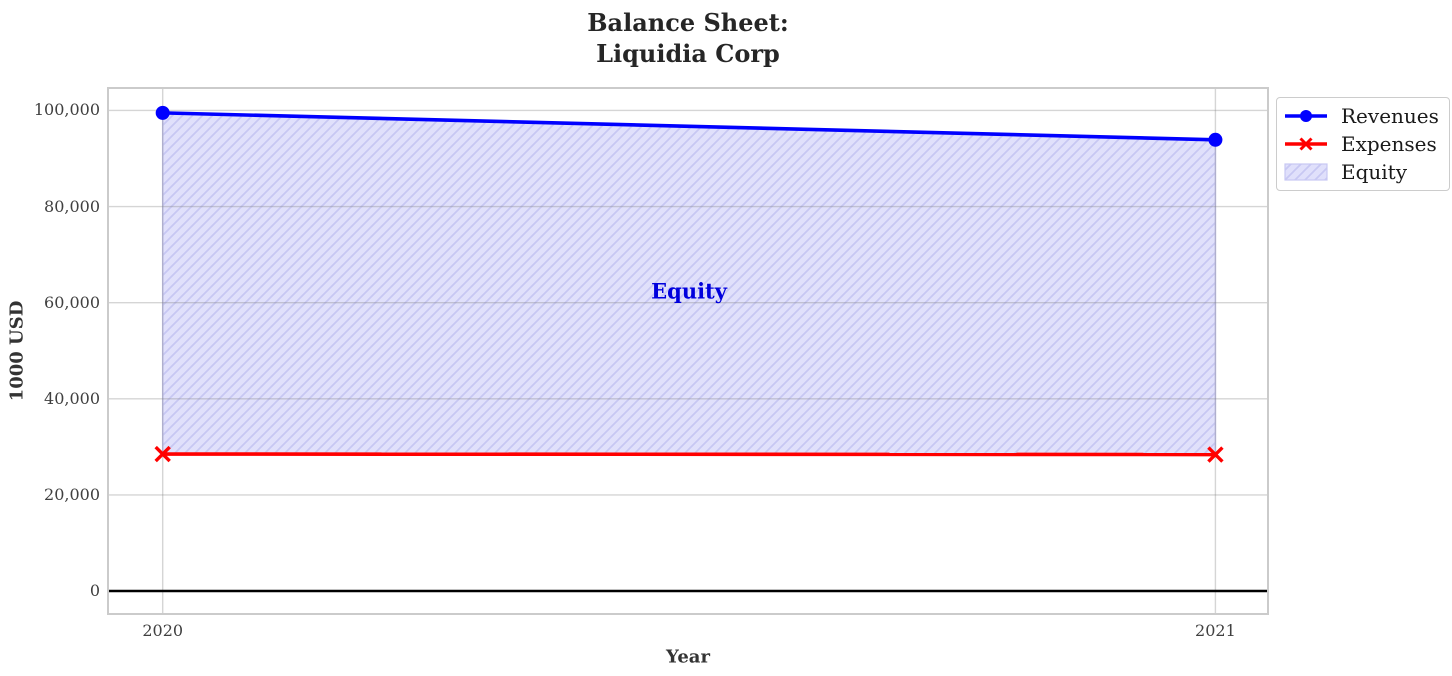 This screenshot has width=1452, height=676. Describe the element at coordinates (94, 590) in the screenshot. I see `y-tick-label: 0` at that location.